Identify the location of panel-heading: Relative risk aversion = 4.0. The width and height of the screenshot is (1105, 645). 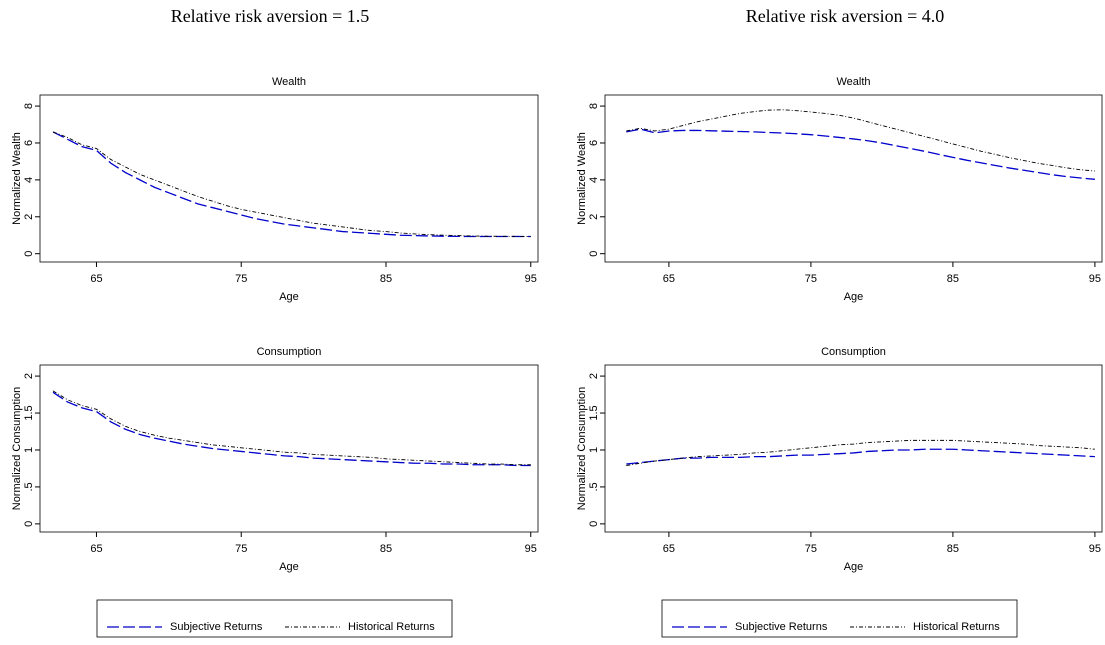
(845, 16).